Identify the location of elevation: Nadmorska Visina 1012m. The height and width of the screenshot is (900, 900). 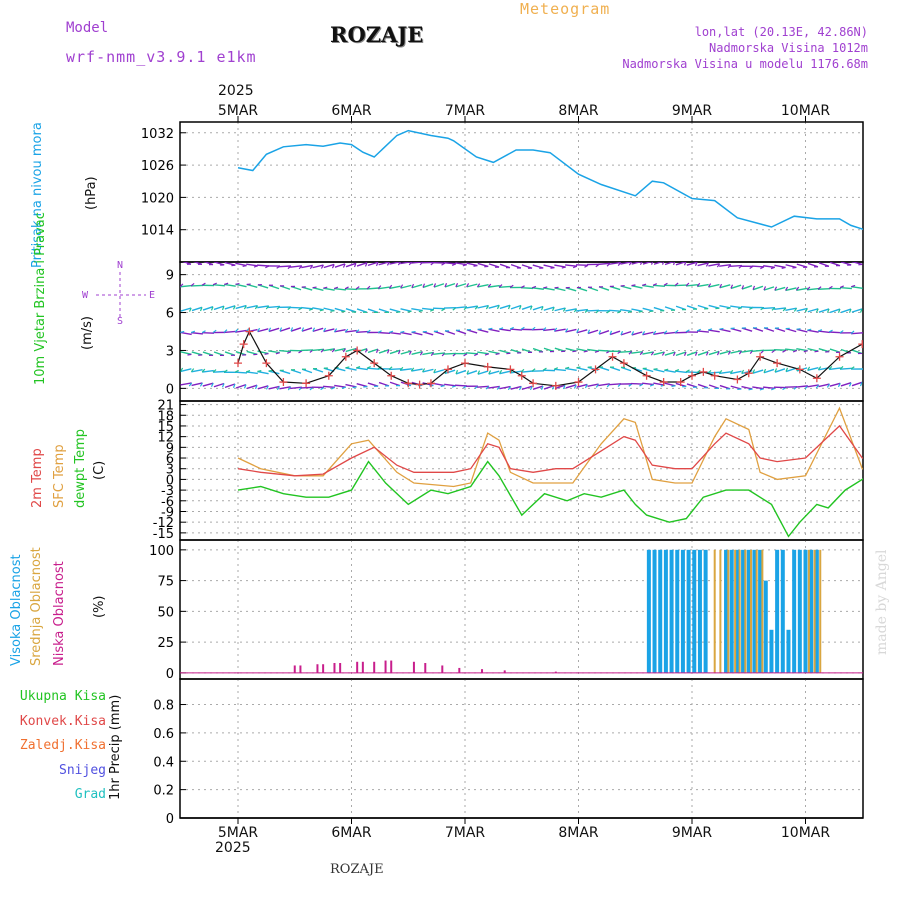
(788, 48).